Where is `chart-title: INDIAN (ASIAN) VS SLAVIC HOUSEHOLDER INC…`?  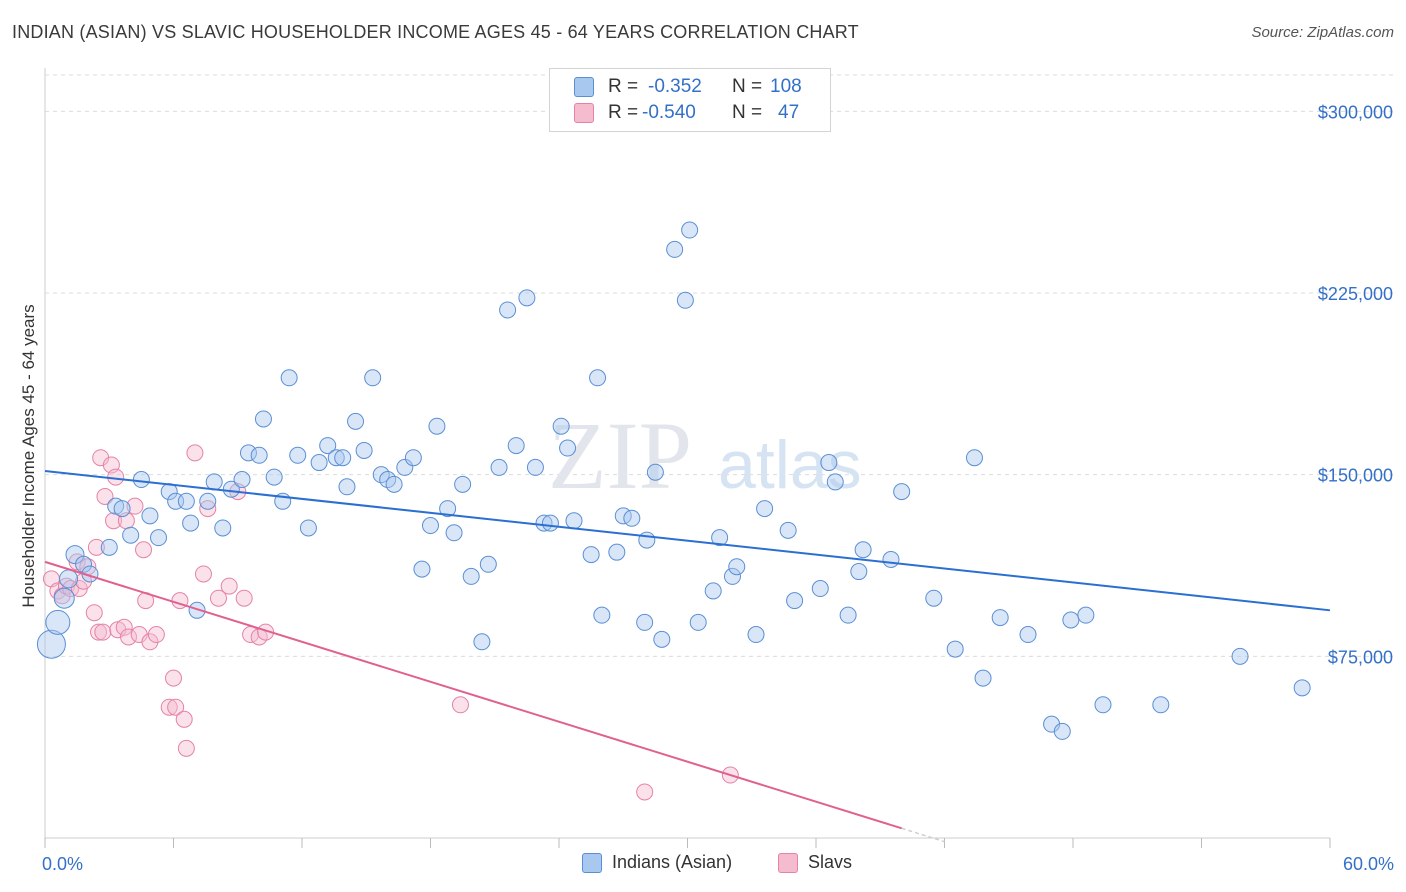 chart-title: INDIAN (ASIAN) VS SLAVIC HOUSEHOLDER INC… is located at coordinates (435, 32).